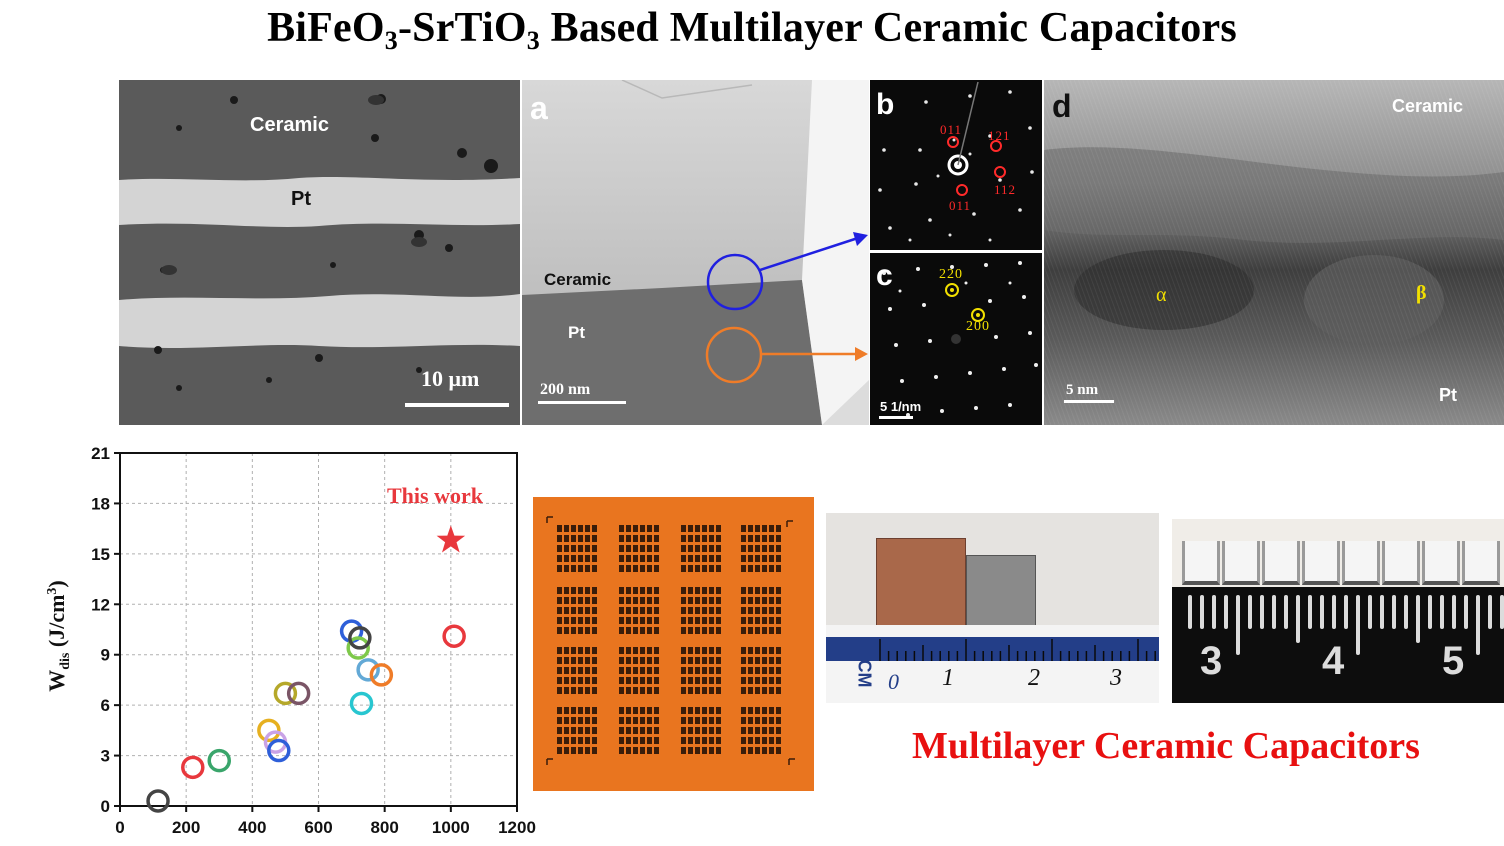  Describe the element at coordinates (576, 332) in the screenshot. I see `tem-a-pt-label: Pt` at that location.